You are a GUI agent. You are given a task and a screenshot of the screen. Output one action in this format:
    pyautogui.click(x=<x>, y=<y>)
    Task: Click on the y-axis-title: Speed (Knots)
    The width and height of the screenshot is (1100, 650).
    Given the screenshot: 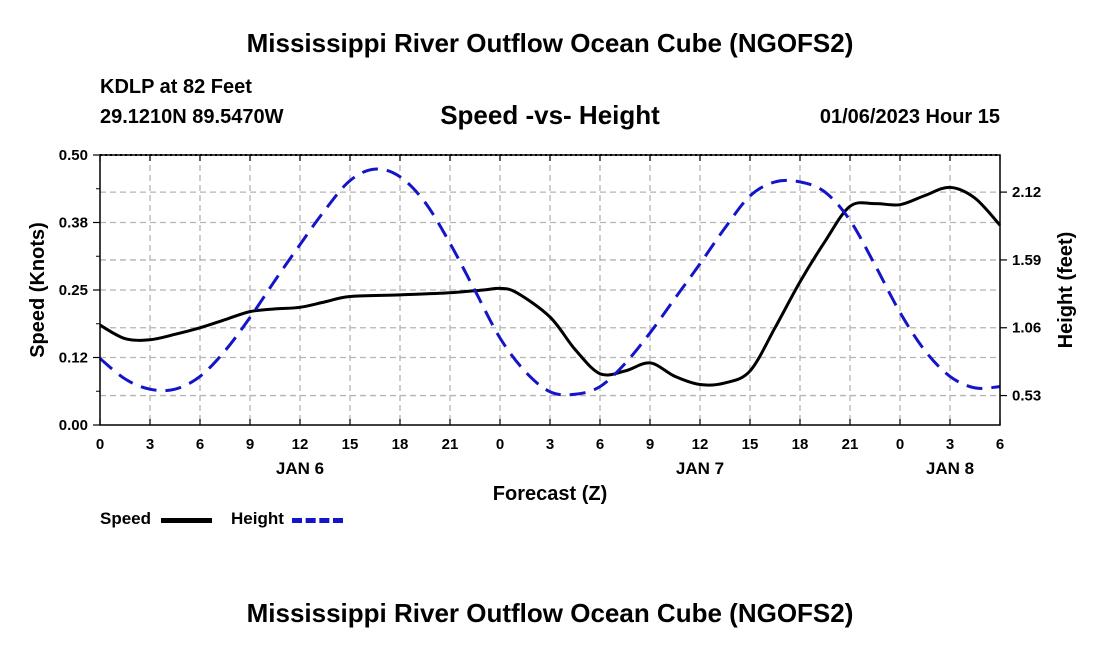 What is the action you would take?
    pyautogui.click(x=38, y=290)
    